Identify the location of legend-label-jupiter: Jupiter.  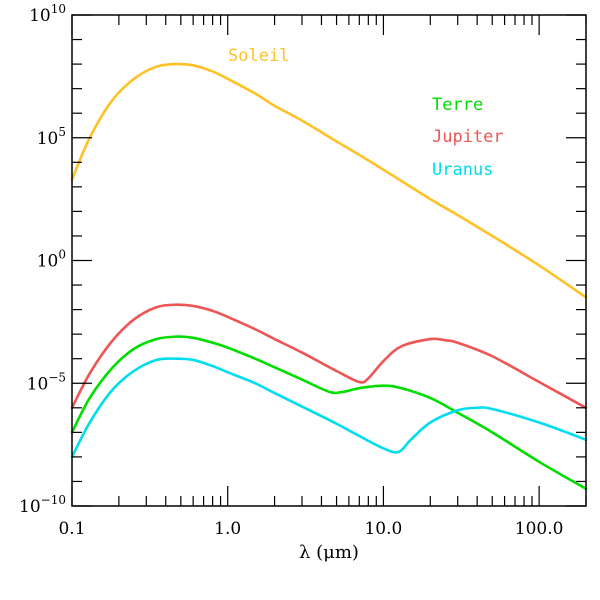
(468, 137).